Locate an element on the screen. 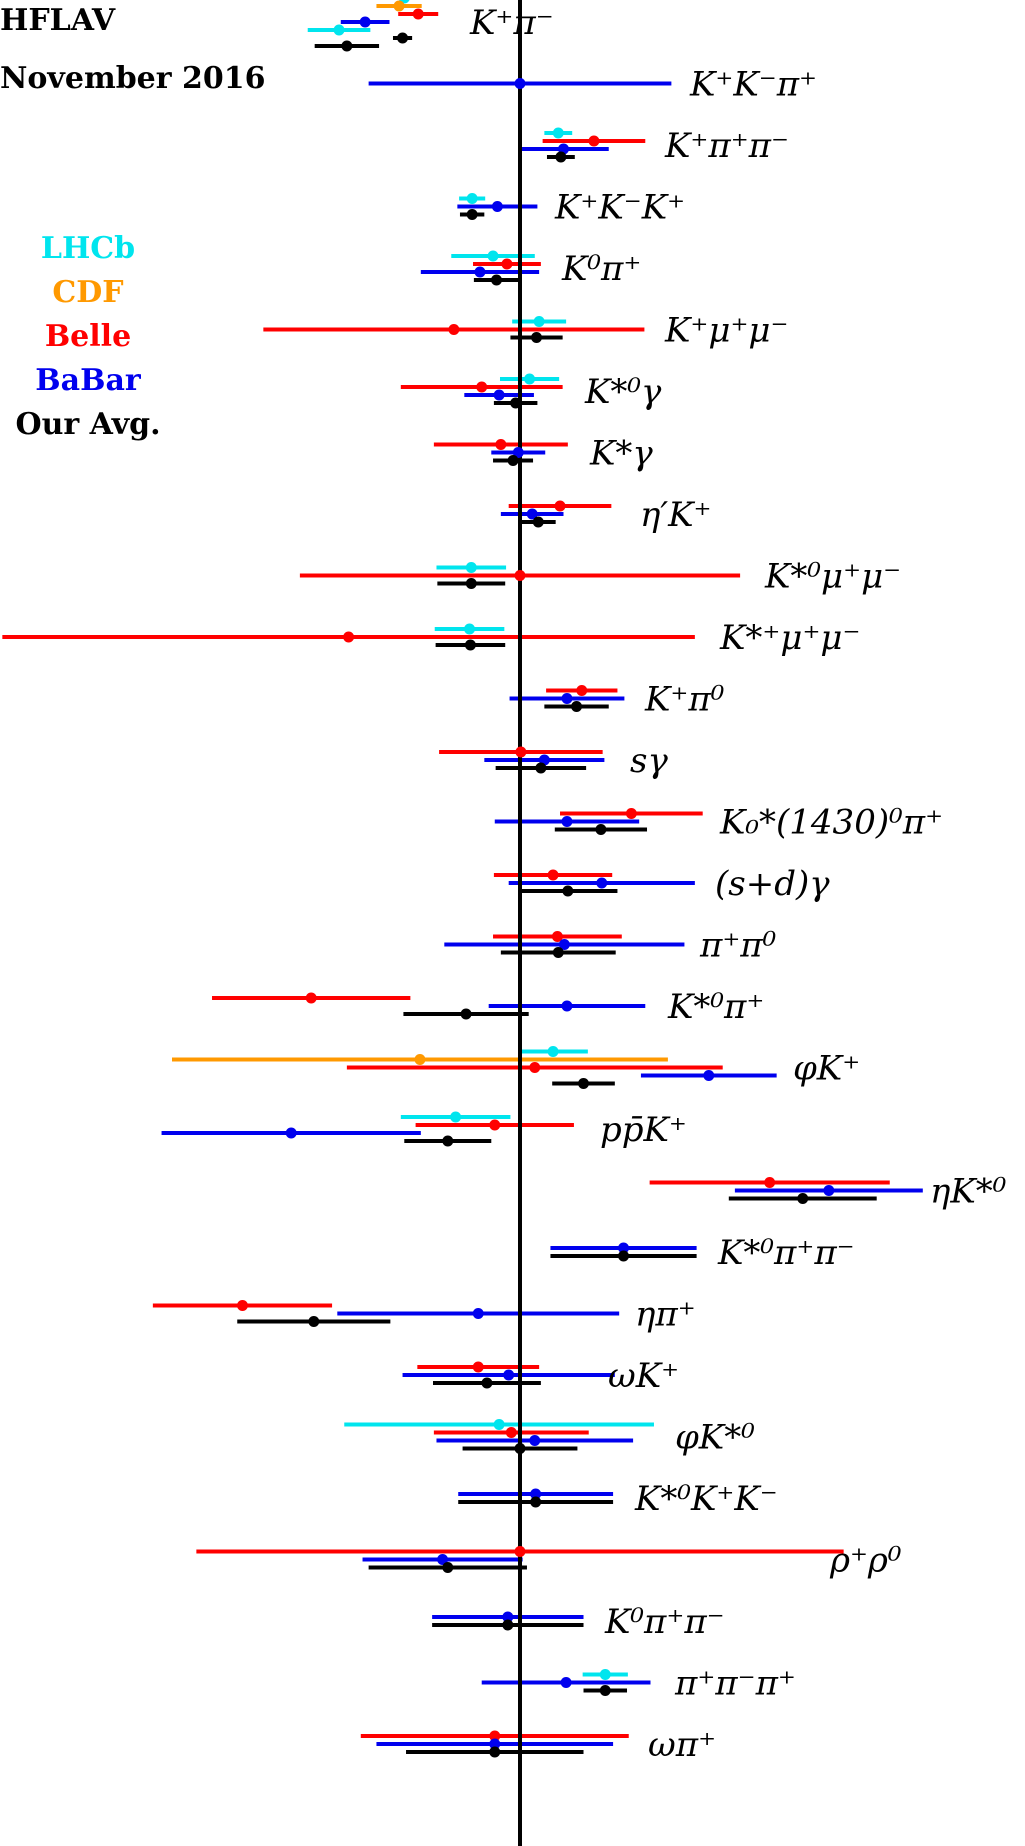  mode-label: K⁺μ⁺μ⁻ is located at coordinates (726, 331).